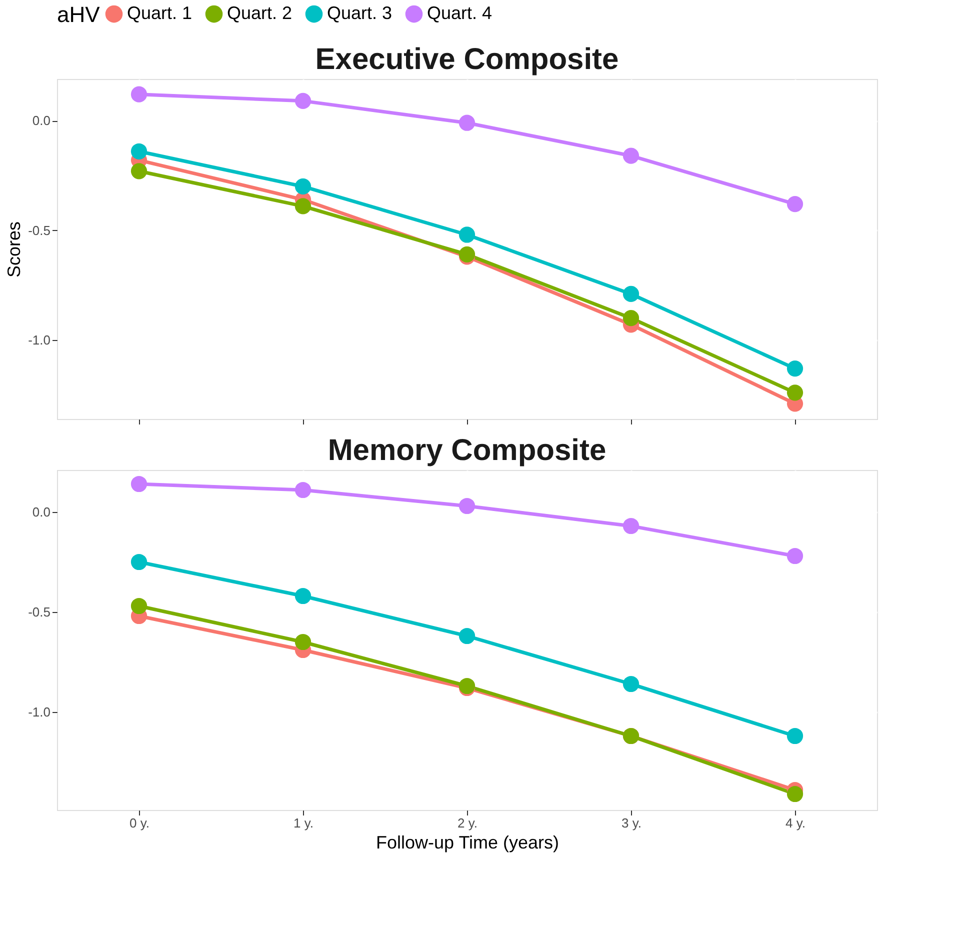  What do you see at coordinates (78, 14) in the screenshot?
I see `legend-title: aHV` at bounding box center [78, 14].